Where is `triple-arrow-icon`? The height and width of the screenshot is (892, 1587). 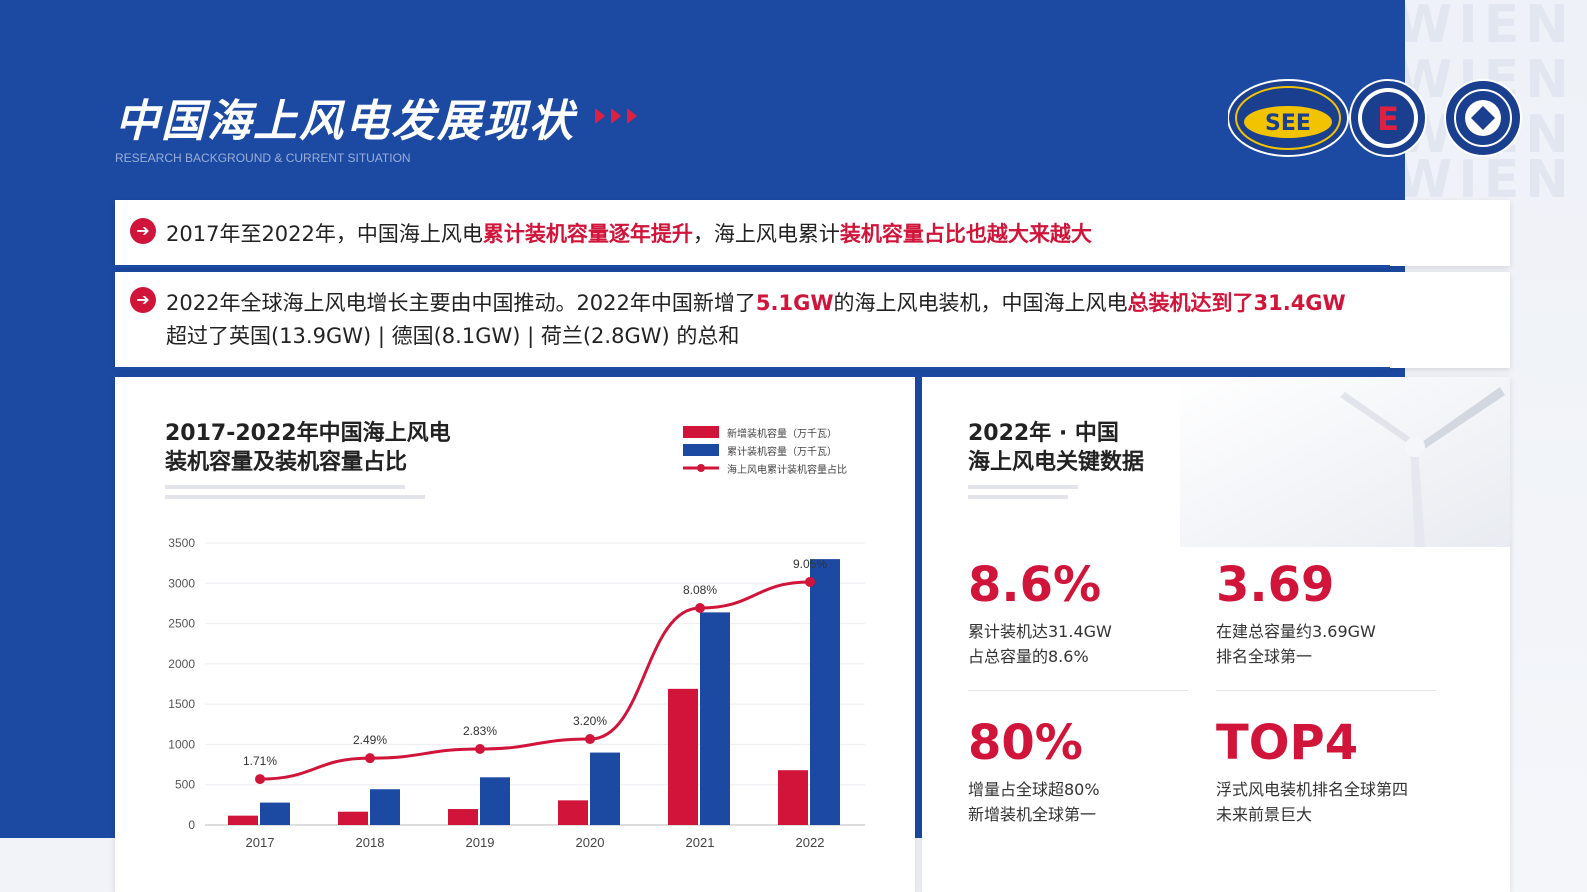 triple-arrow-icon is located at coordinates (616, 116).